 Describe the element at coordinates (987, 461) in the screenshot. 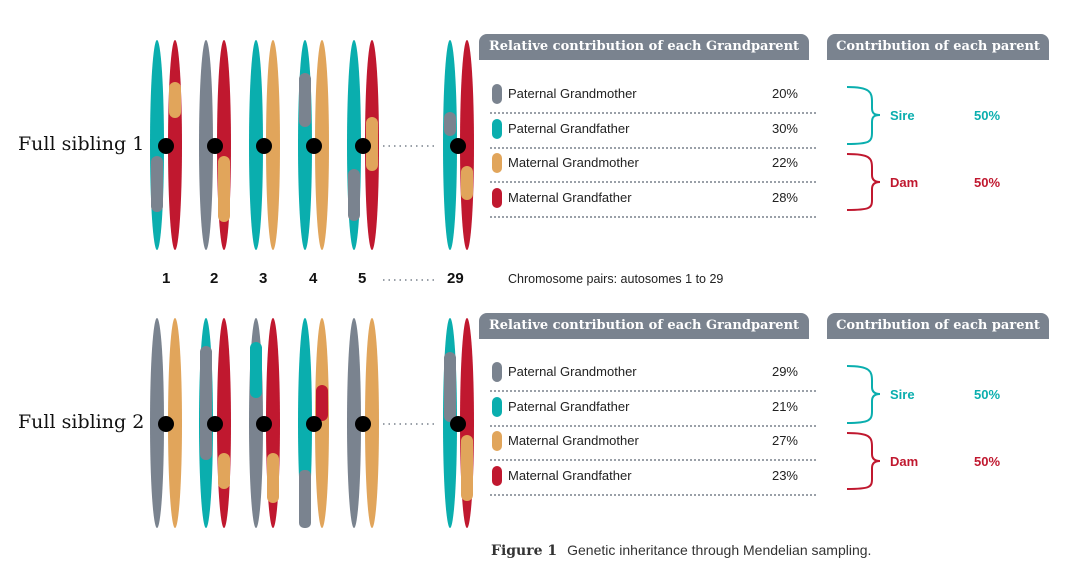

I see `dam-pct-2: 50%` at that location.